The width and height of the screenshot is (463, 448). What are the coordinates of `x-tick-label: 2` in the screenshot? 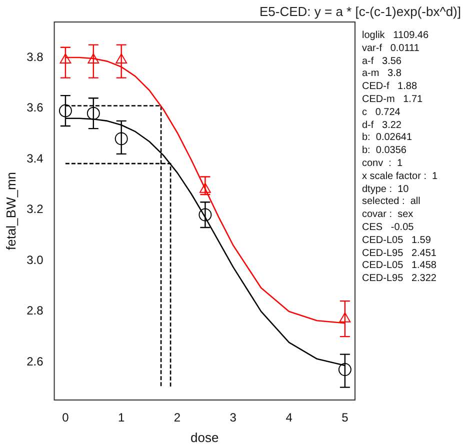 It's located at (177, 417).